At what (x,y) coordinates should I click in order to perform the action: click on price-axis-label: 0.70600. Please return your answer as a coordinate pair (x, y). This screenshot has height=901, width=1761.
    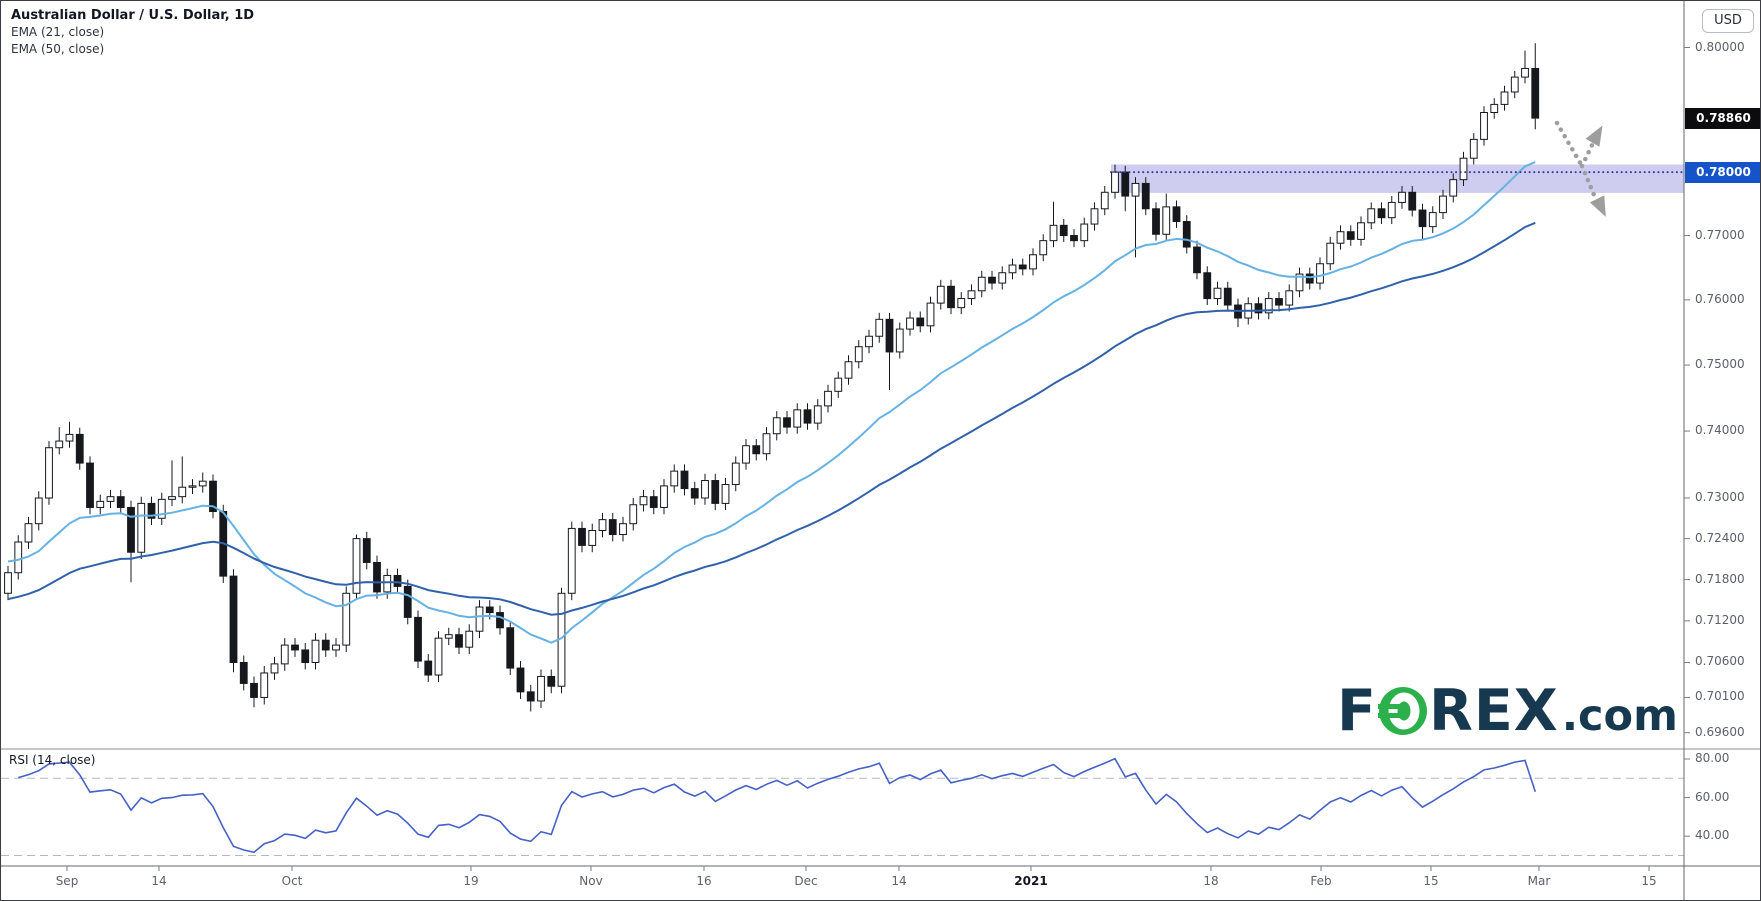
    Looking at the image, I should click on (1720, 661).